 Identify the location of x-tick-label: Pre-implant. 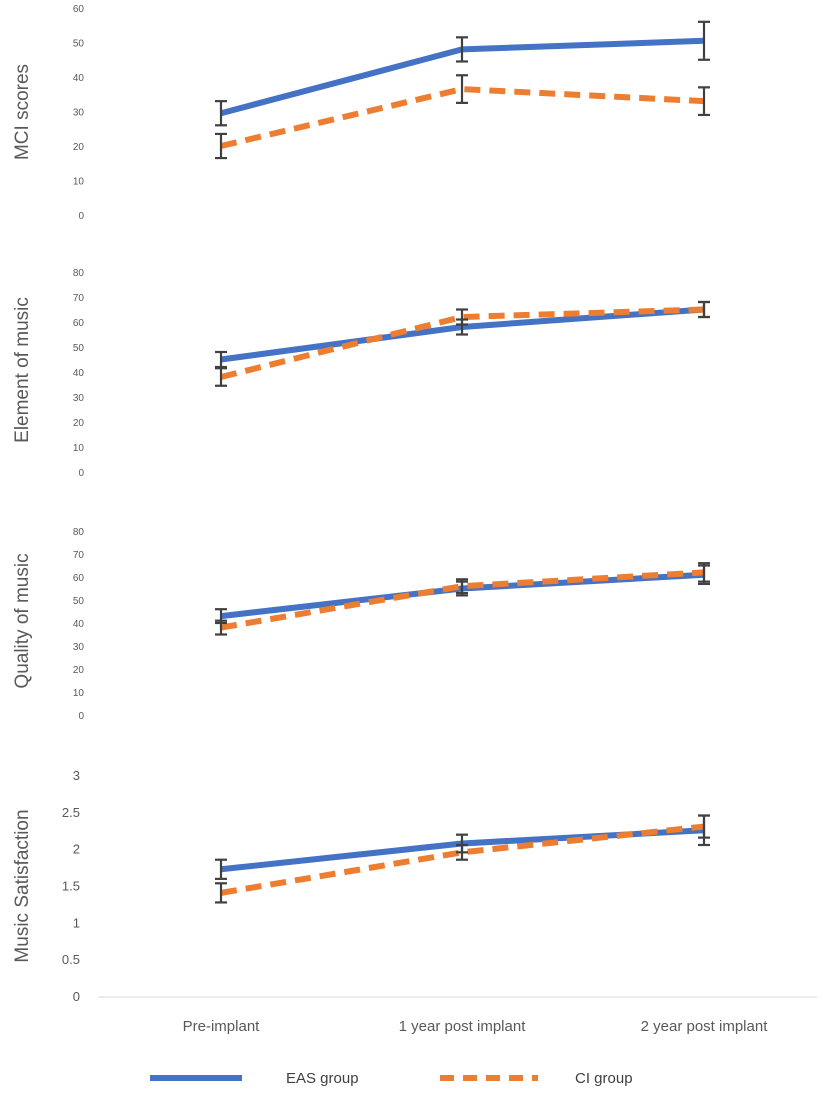
(222, 1026).